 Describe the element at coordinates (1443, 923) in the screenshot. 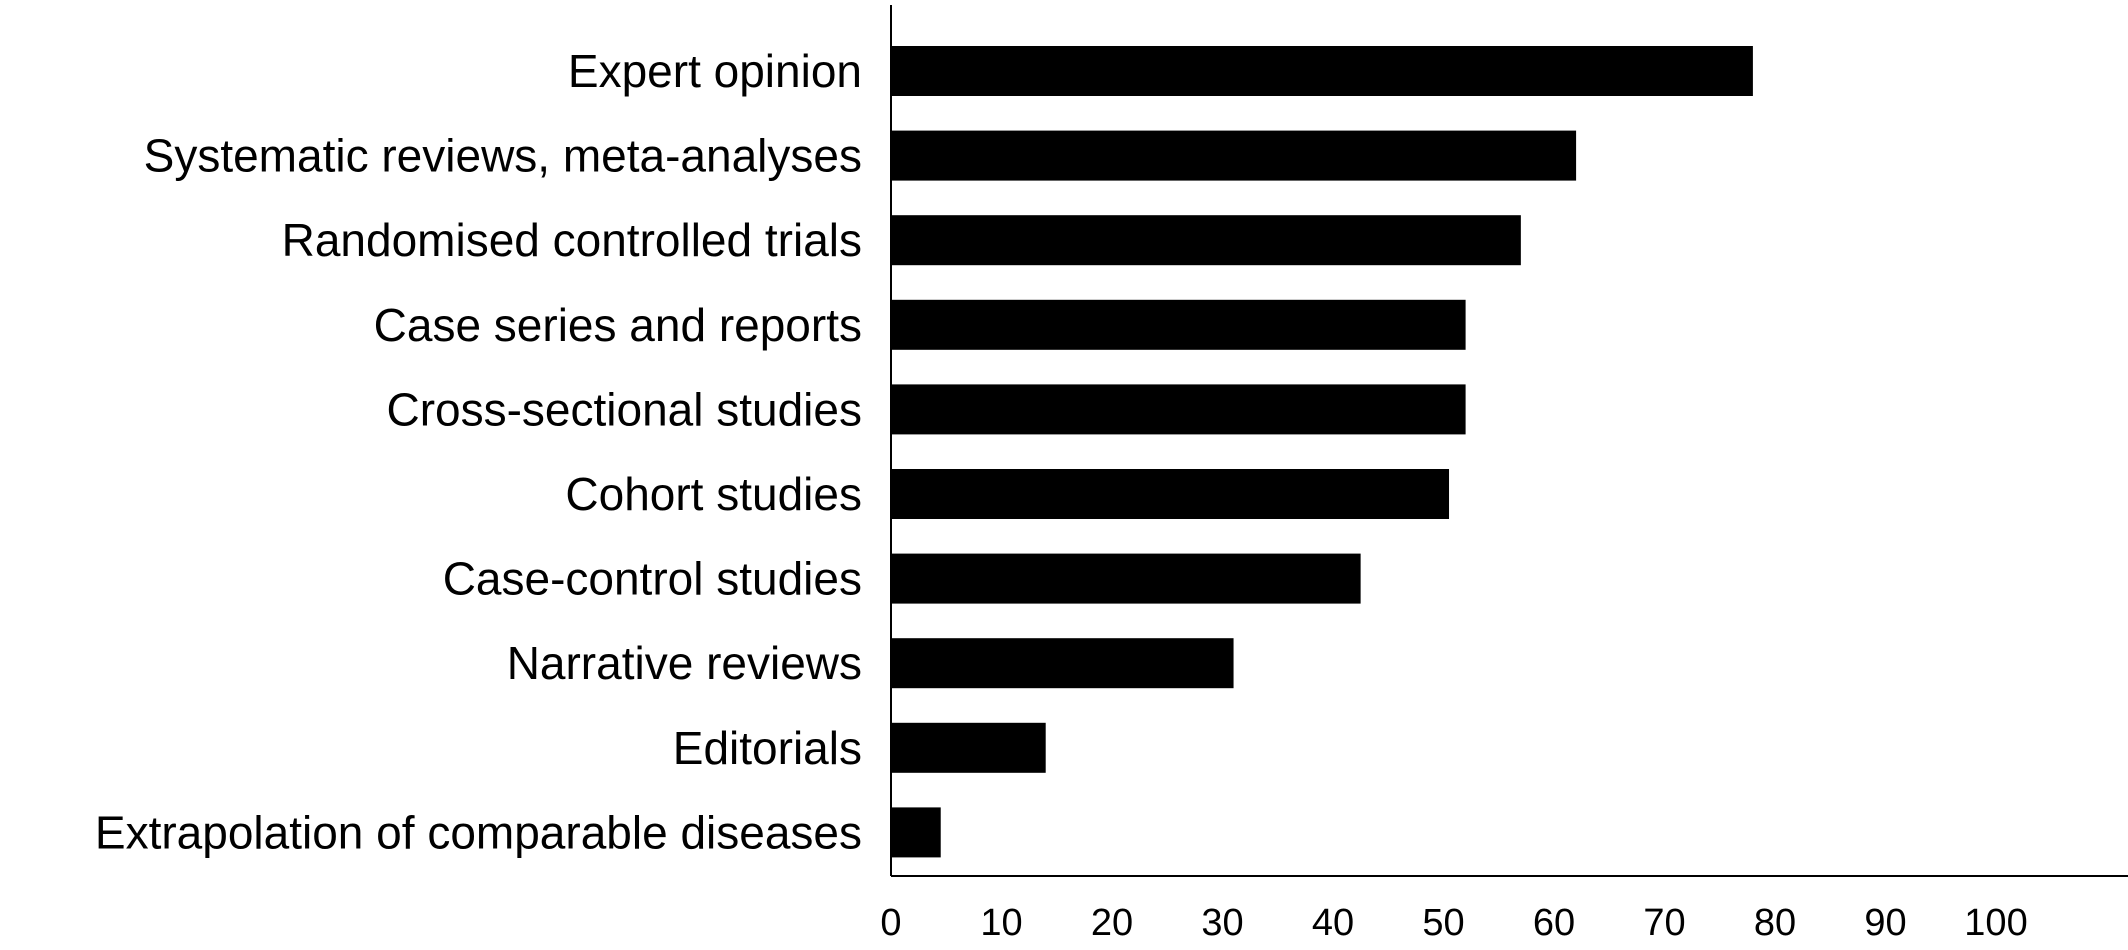

I see `x-tick-label: 50` at that location.